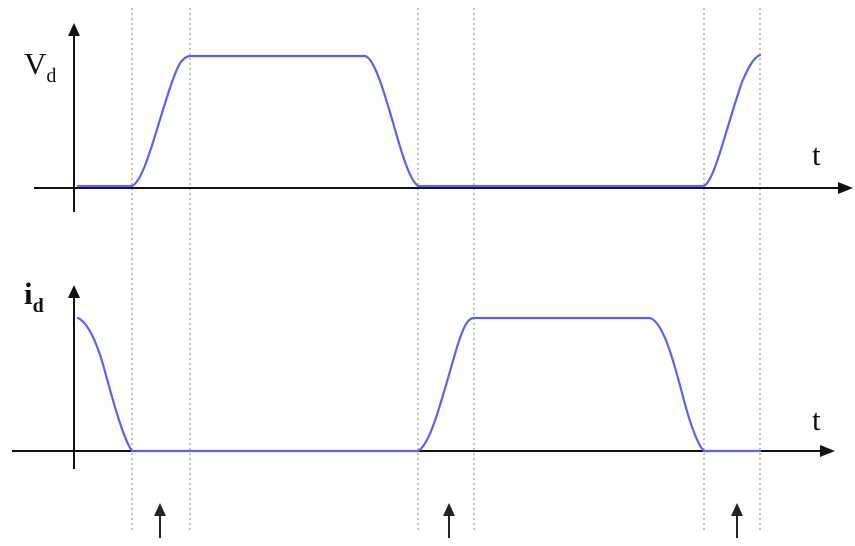 This screenshot has height=546, width=855. Describe the element at coordinates (737, 509) in the screenshot. I see `marker-arrow-3-head` at that location.